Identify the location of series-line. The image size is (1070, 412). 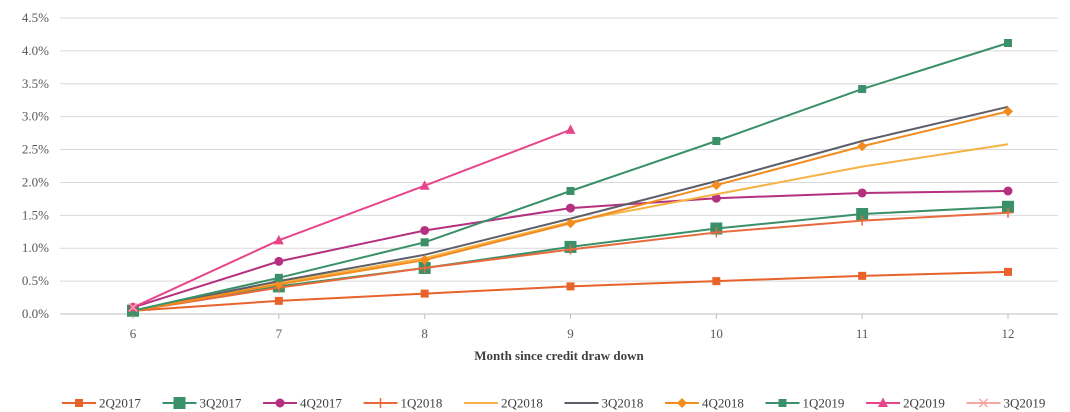
(570, 291).